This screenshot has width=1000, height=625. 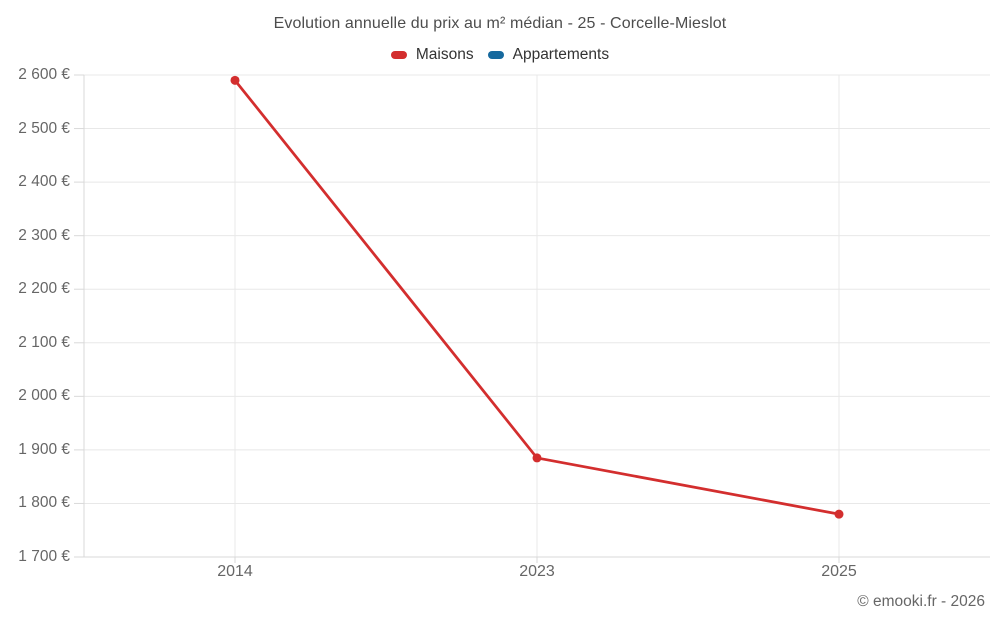 I want to click on y-axis-label: 2 200 €, so click(x=44, y=289).